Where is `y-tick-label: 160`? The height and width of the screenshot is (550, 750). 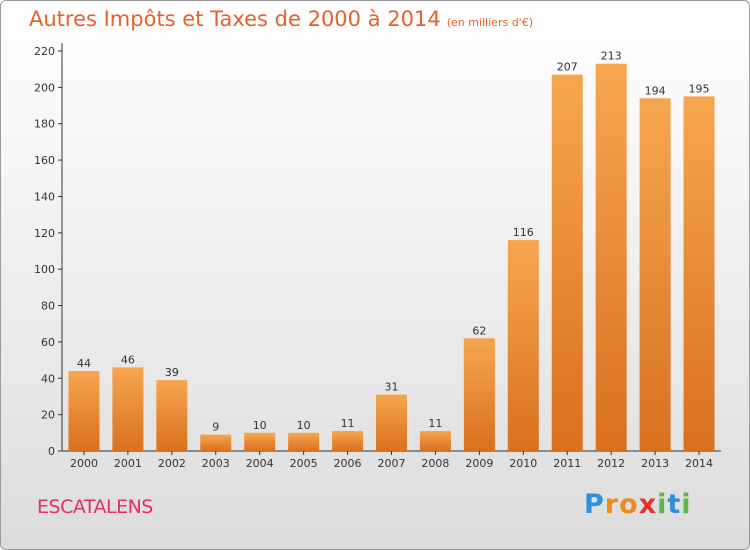
y-tick-label: 160 is located at coordinates (44, 160).